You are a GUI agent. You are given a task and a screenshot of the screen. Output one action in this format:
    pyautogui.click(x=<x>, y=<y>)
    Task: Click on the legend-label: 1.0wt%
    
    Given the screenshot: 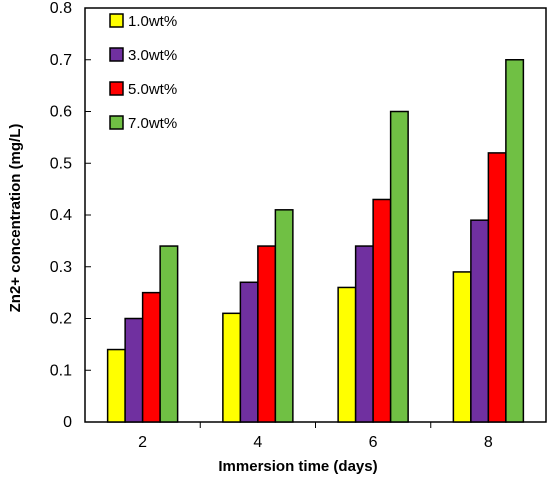 What is the action you would take?
    pyautogui.click(x=152, y=21)
    